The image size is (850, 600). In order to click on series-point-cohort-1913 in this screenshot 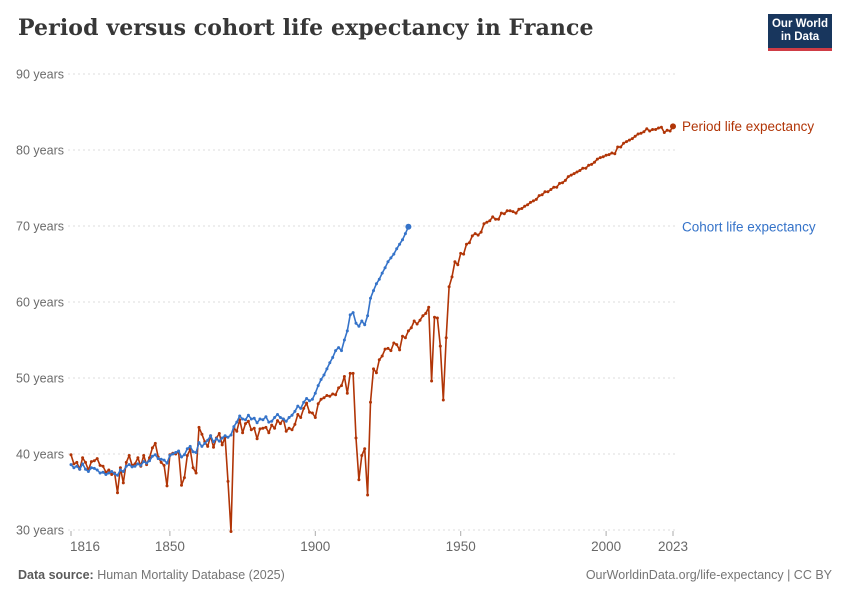, I will do `click(353, 313)`.